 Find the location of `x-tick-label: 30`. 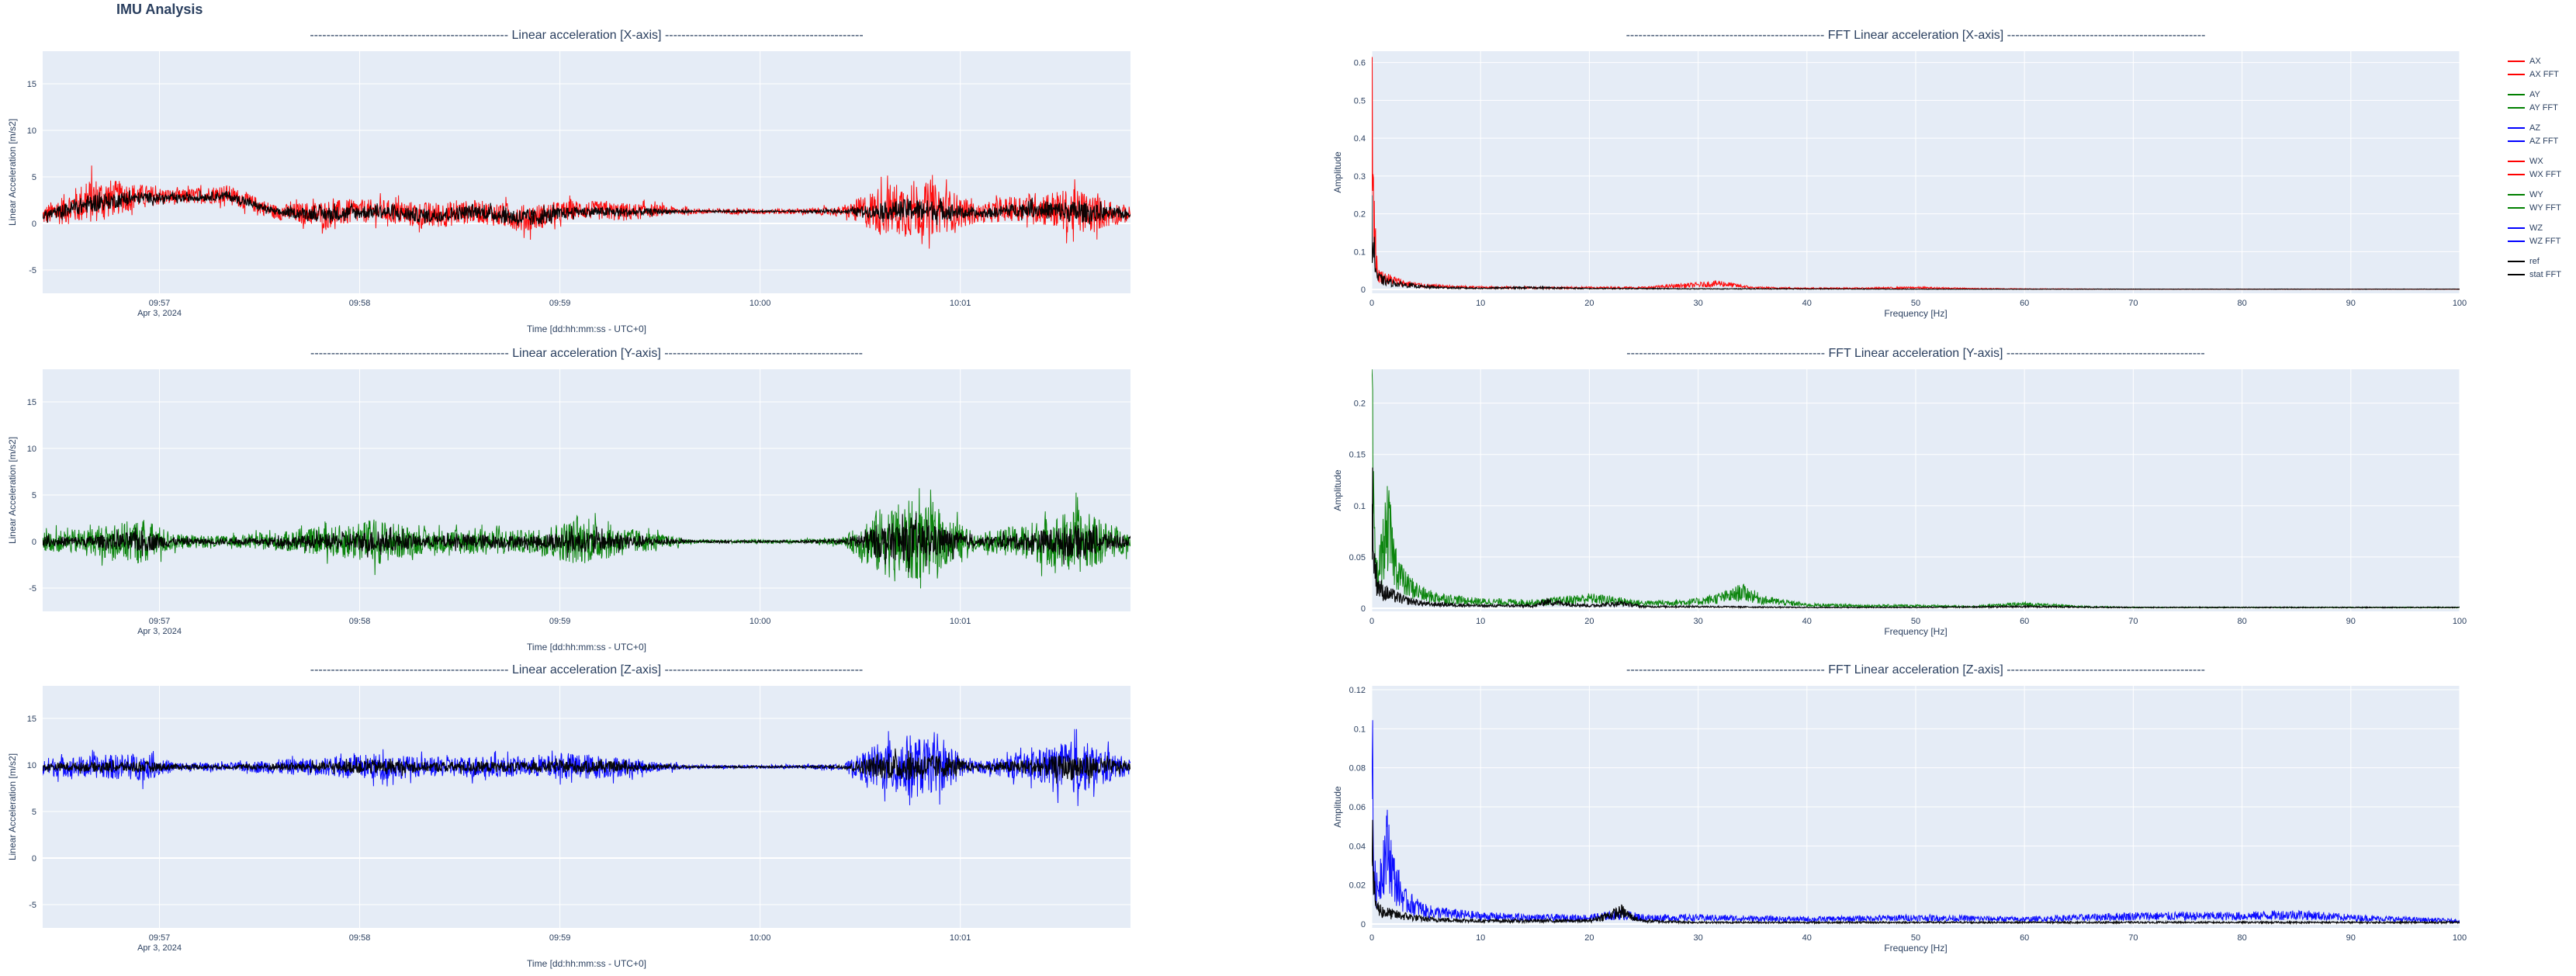

x-tick-label: 30 is located at coordinates (1697, 303).